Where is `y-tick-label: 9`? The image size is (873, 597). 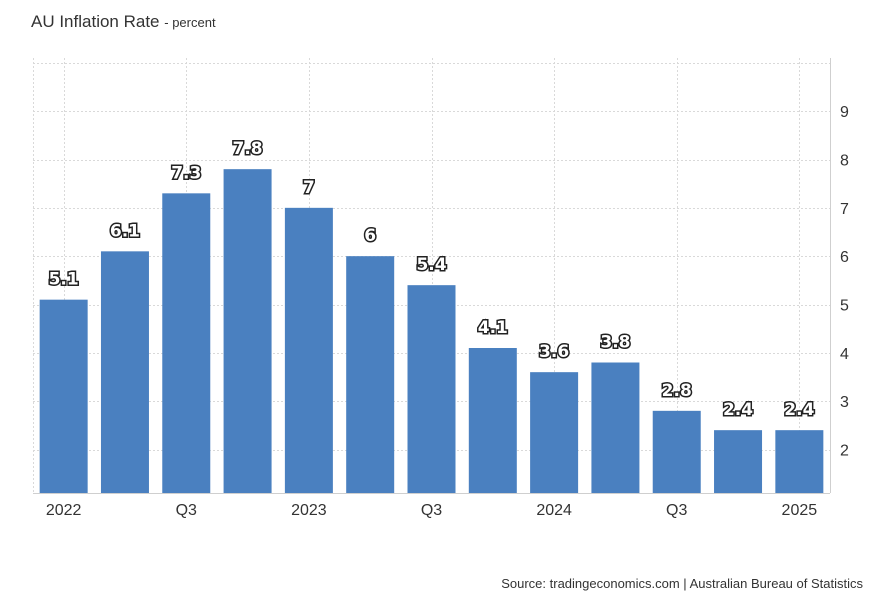
y-tick-label: 9 is located at coordinates (844, 112).